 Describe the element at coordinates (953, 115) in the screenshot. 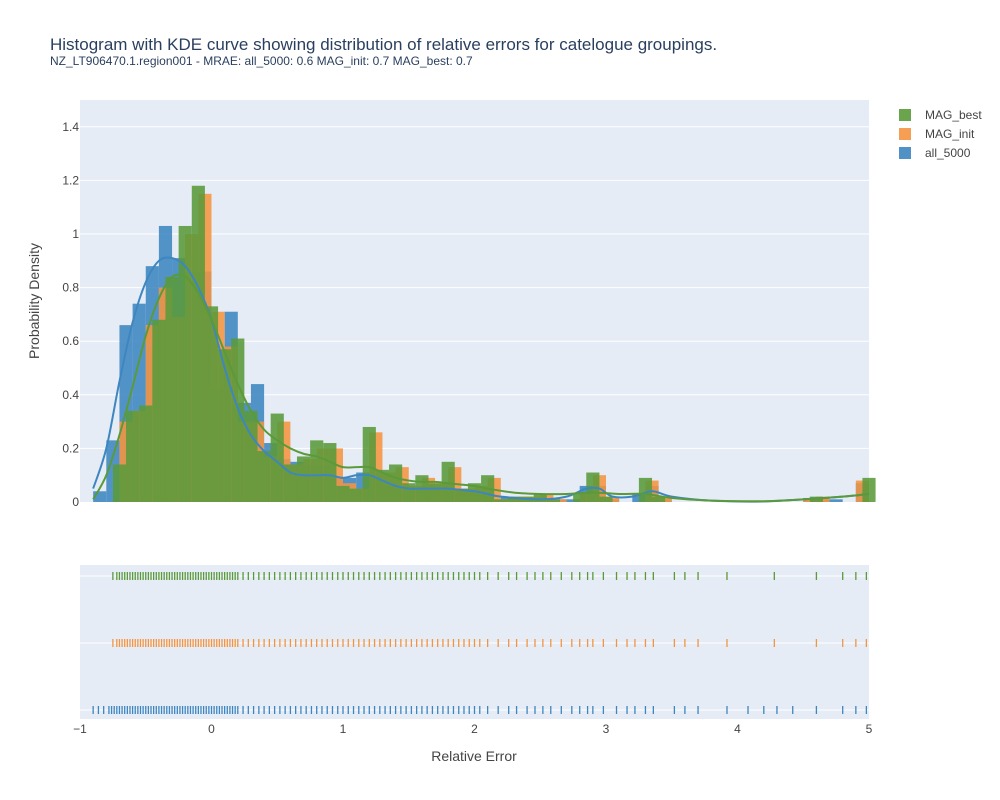

I see `legend-label: MAG_best` at that location.